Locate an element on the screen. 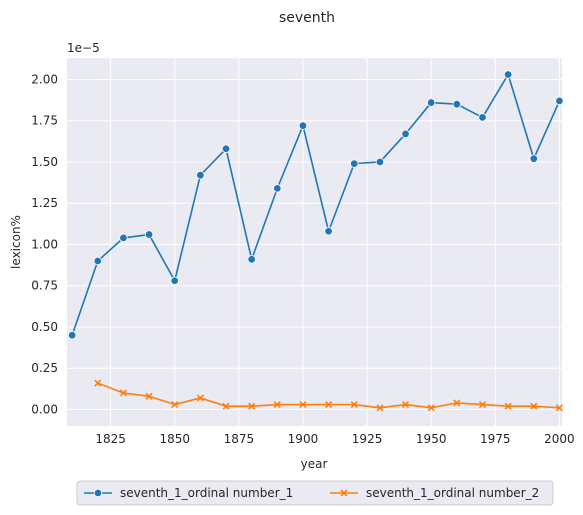 The height and width of the screenshot is (515, 583). x-tick-label: 1975 is located at coordinates (495, 439).